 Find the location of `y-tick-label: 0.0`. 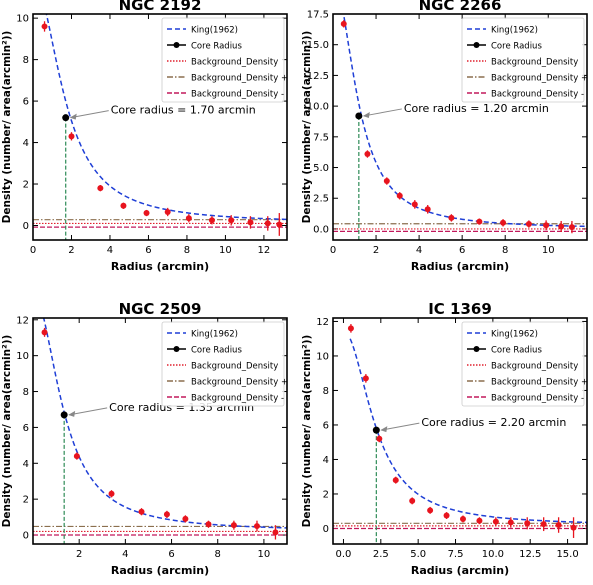

y-tick-label: 0.0 is located at coordinates (321, 229).